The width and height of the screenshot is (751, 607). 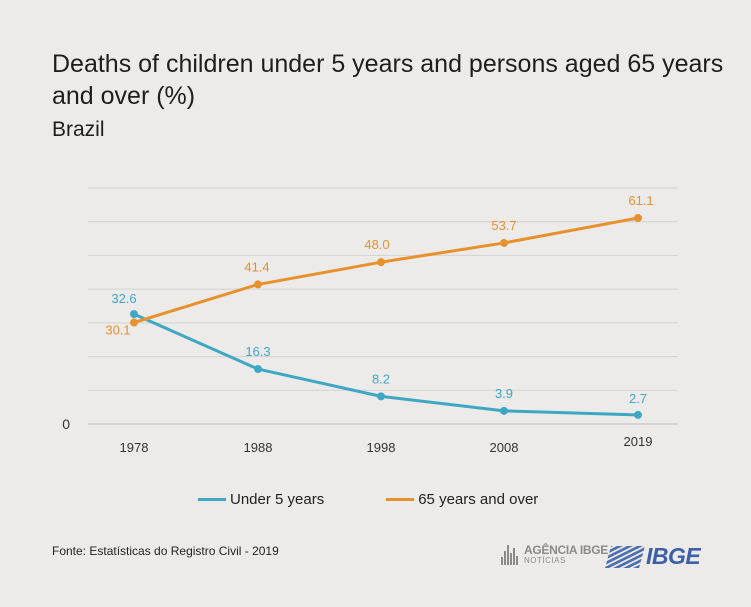 What do you see at coordinates (258, 447) in the screenshot?
I see `x-tick-label: 1988` at bounding box center [258, 447].